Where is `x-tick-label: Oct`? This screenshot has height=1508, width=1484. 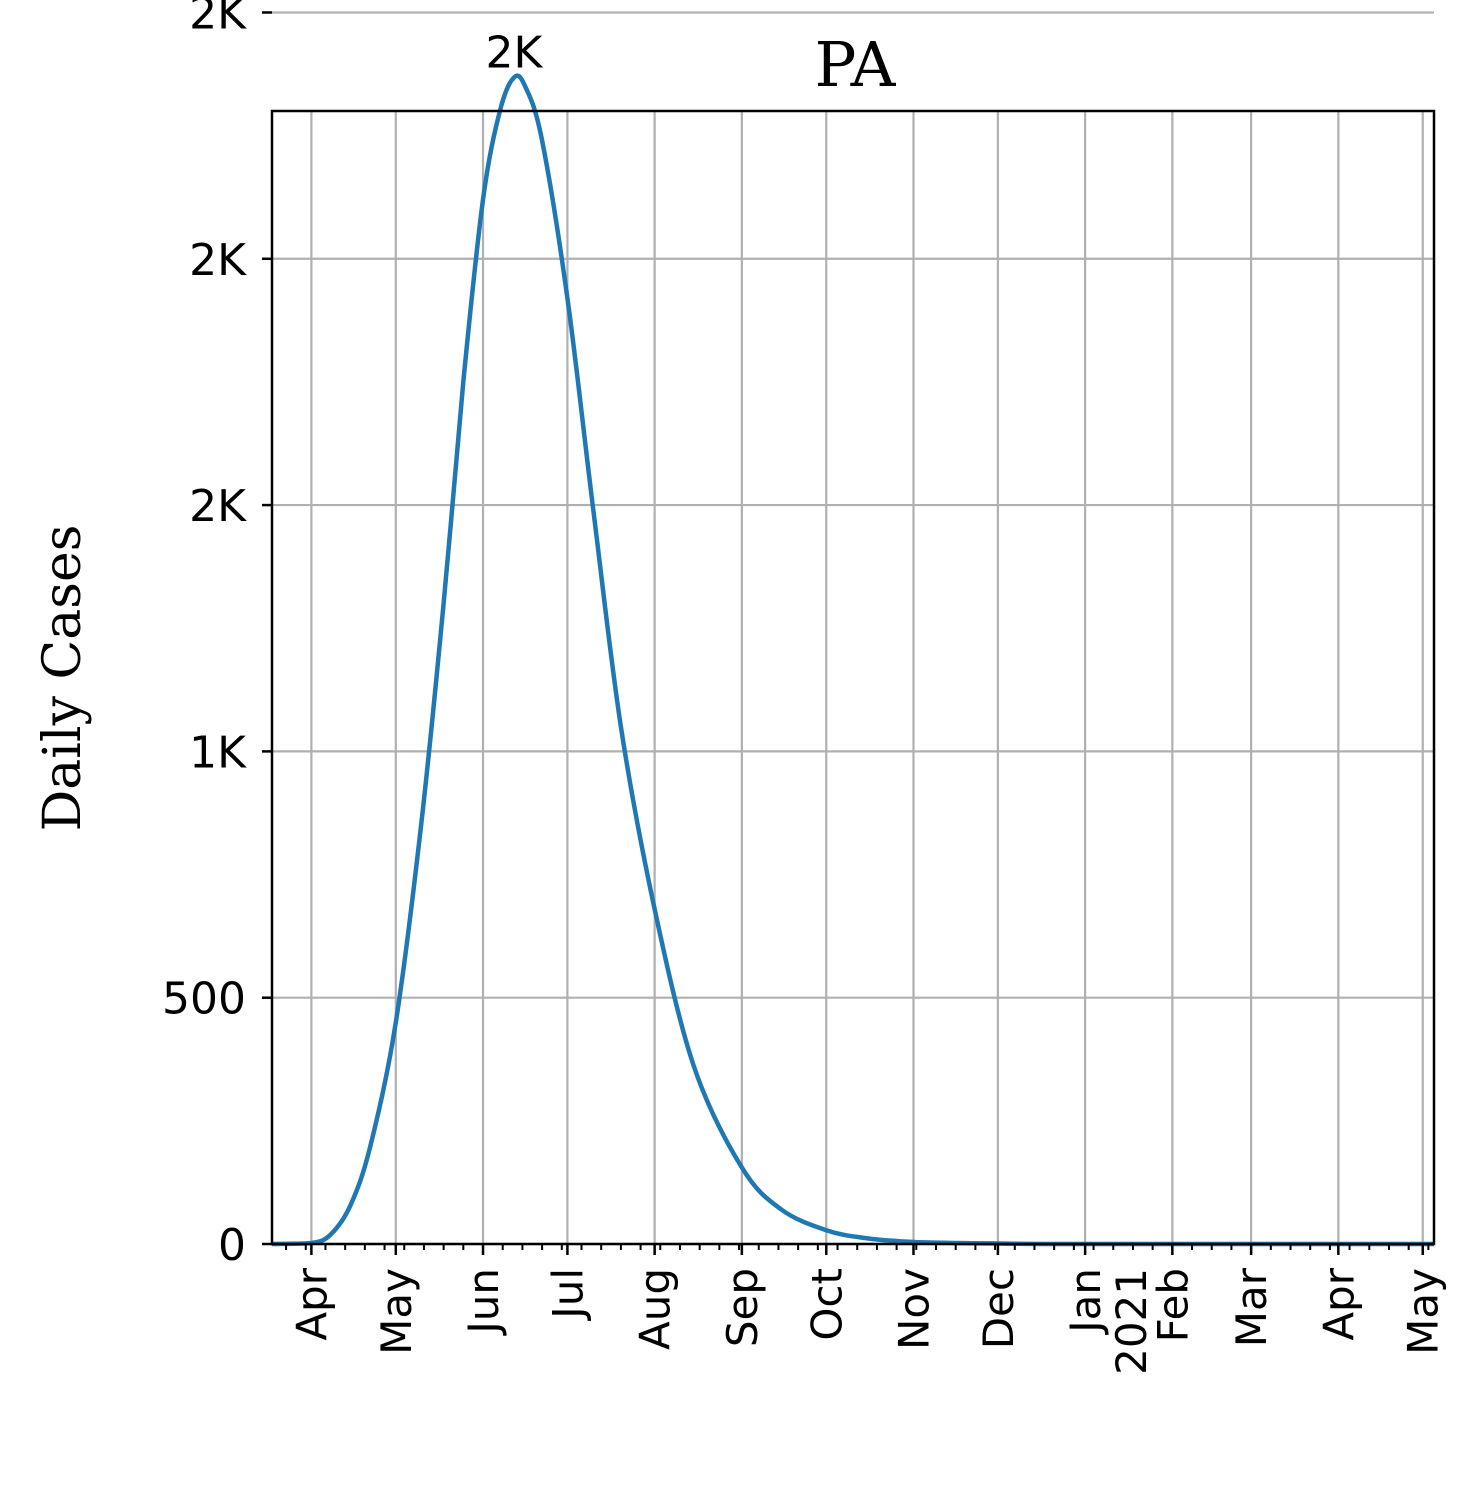 x-tick-label: Oct is located at coordinates (826, 1304).